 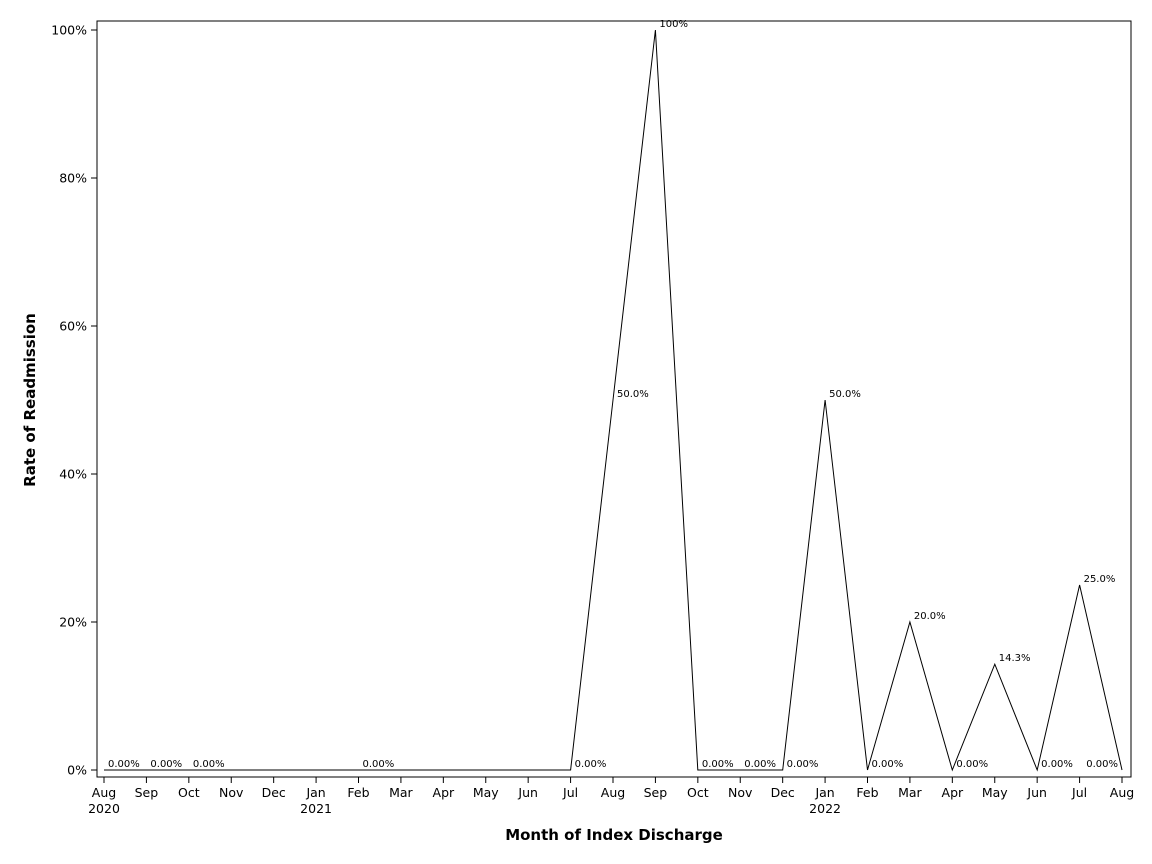 I want to click on y-tick-label: 40%, so click(x=73, y=474).